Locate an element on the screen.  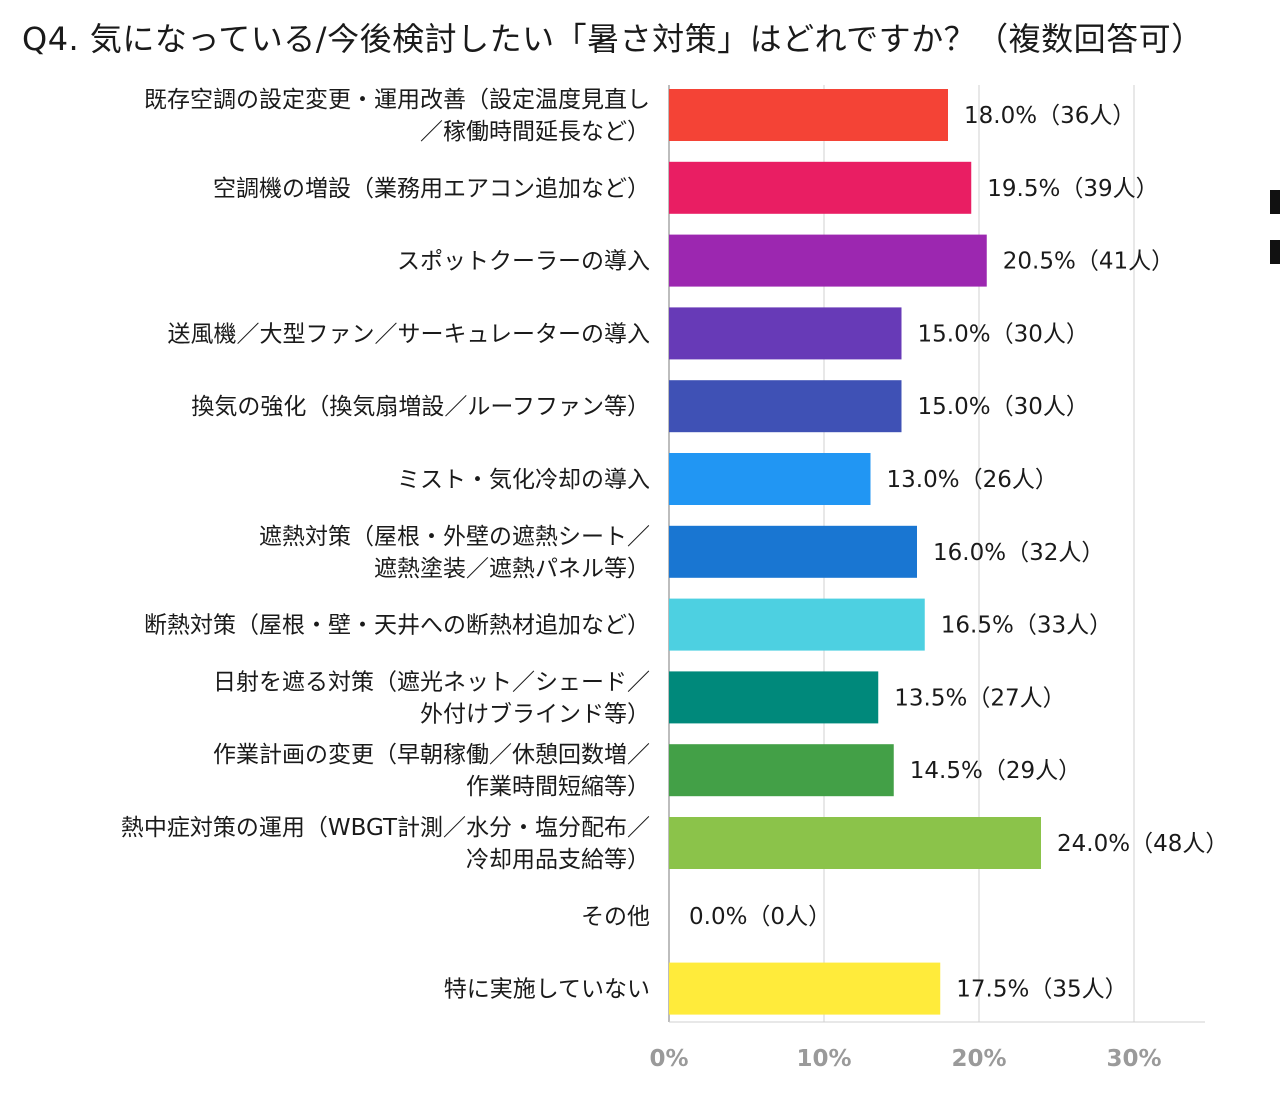
value-label: 19.5%（39人） is located at coordinates (1072, 189).